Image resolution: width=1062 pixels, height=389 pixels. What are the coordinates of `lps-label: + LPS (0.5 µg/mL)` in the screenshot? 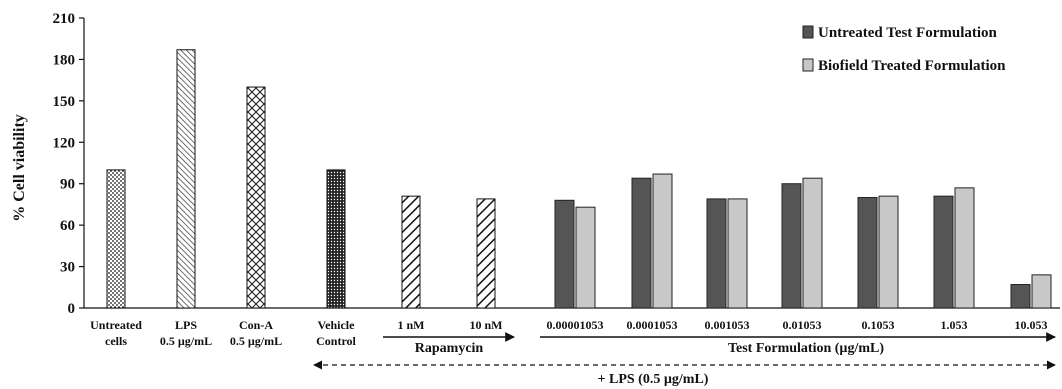 It's located at (653, 379).